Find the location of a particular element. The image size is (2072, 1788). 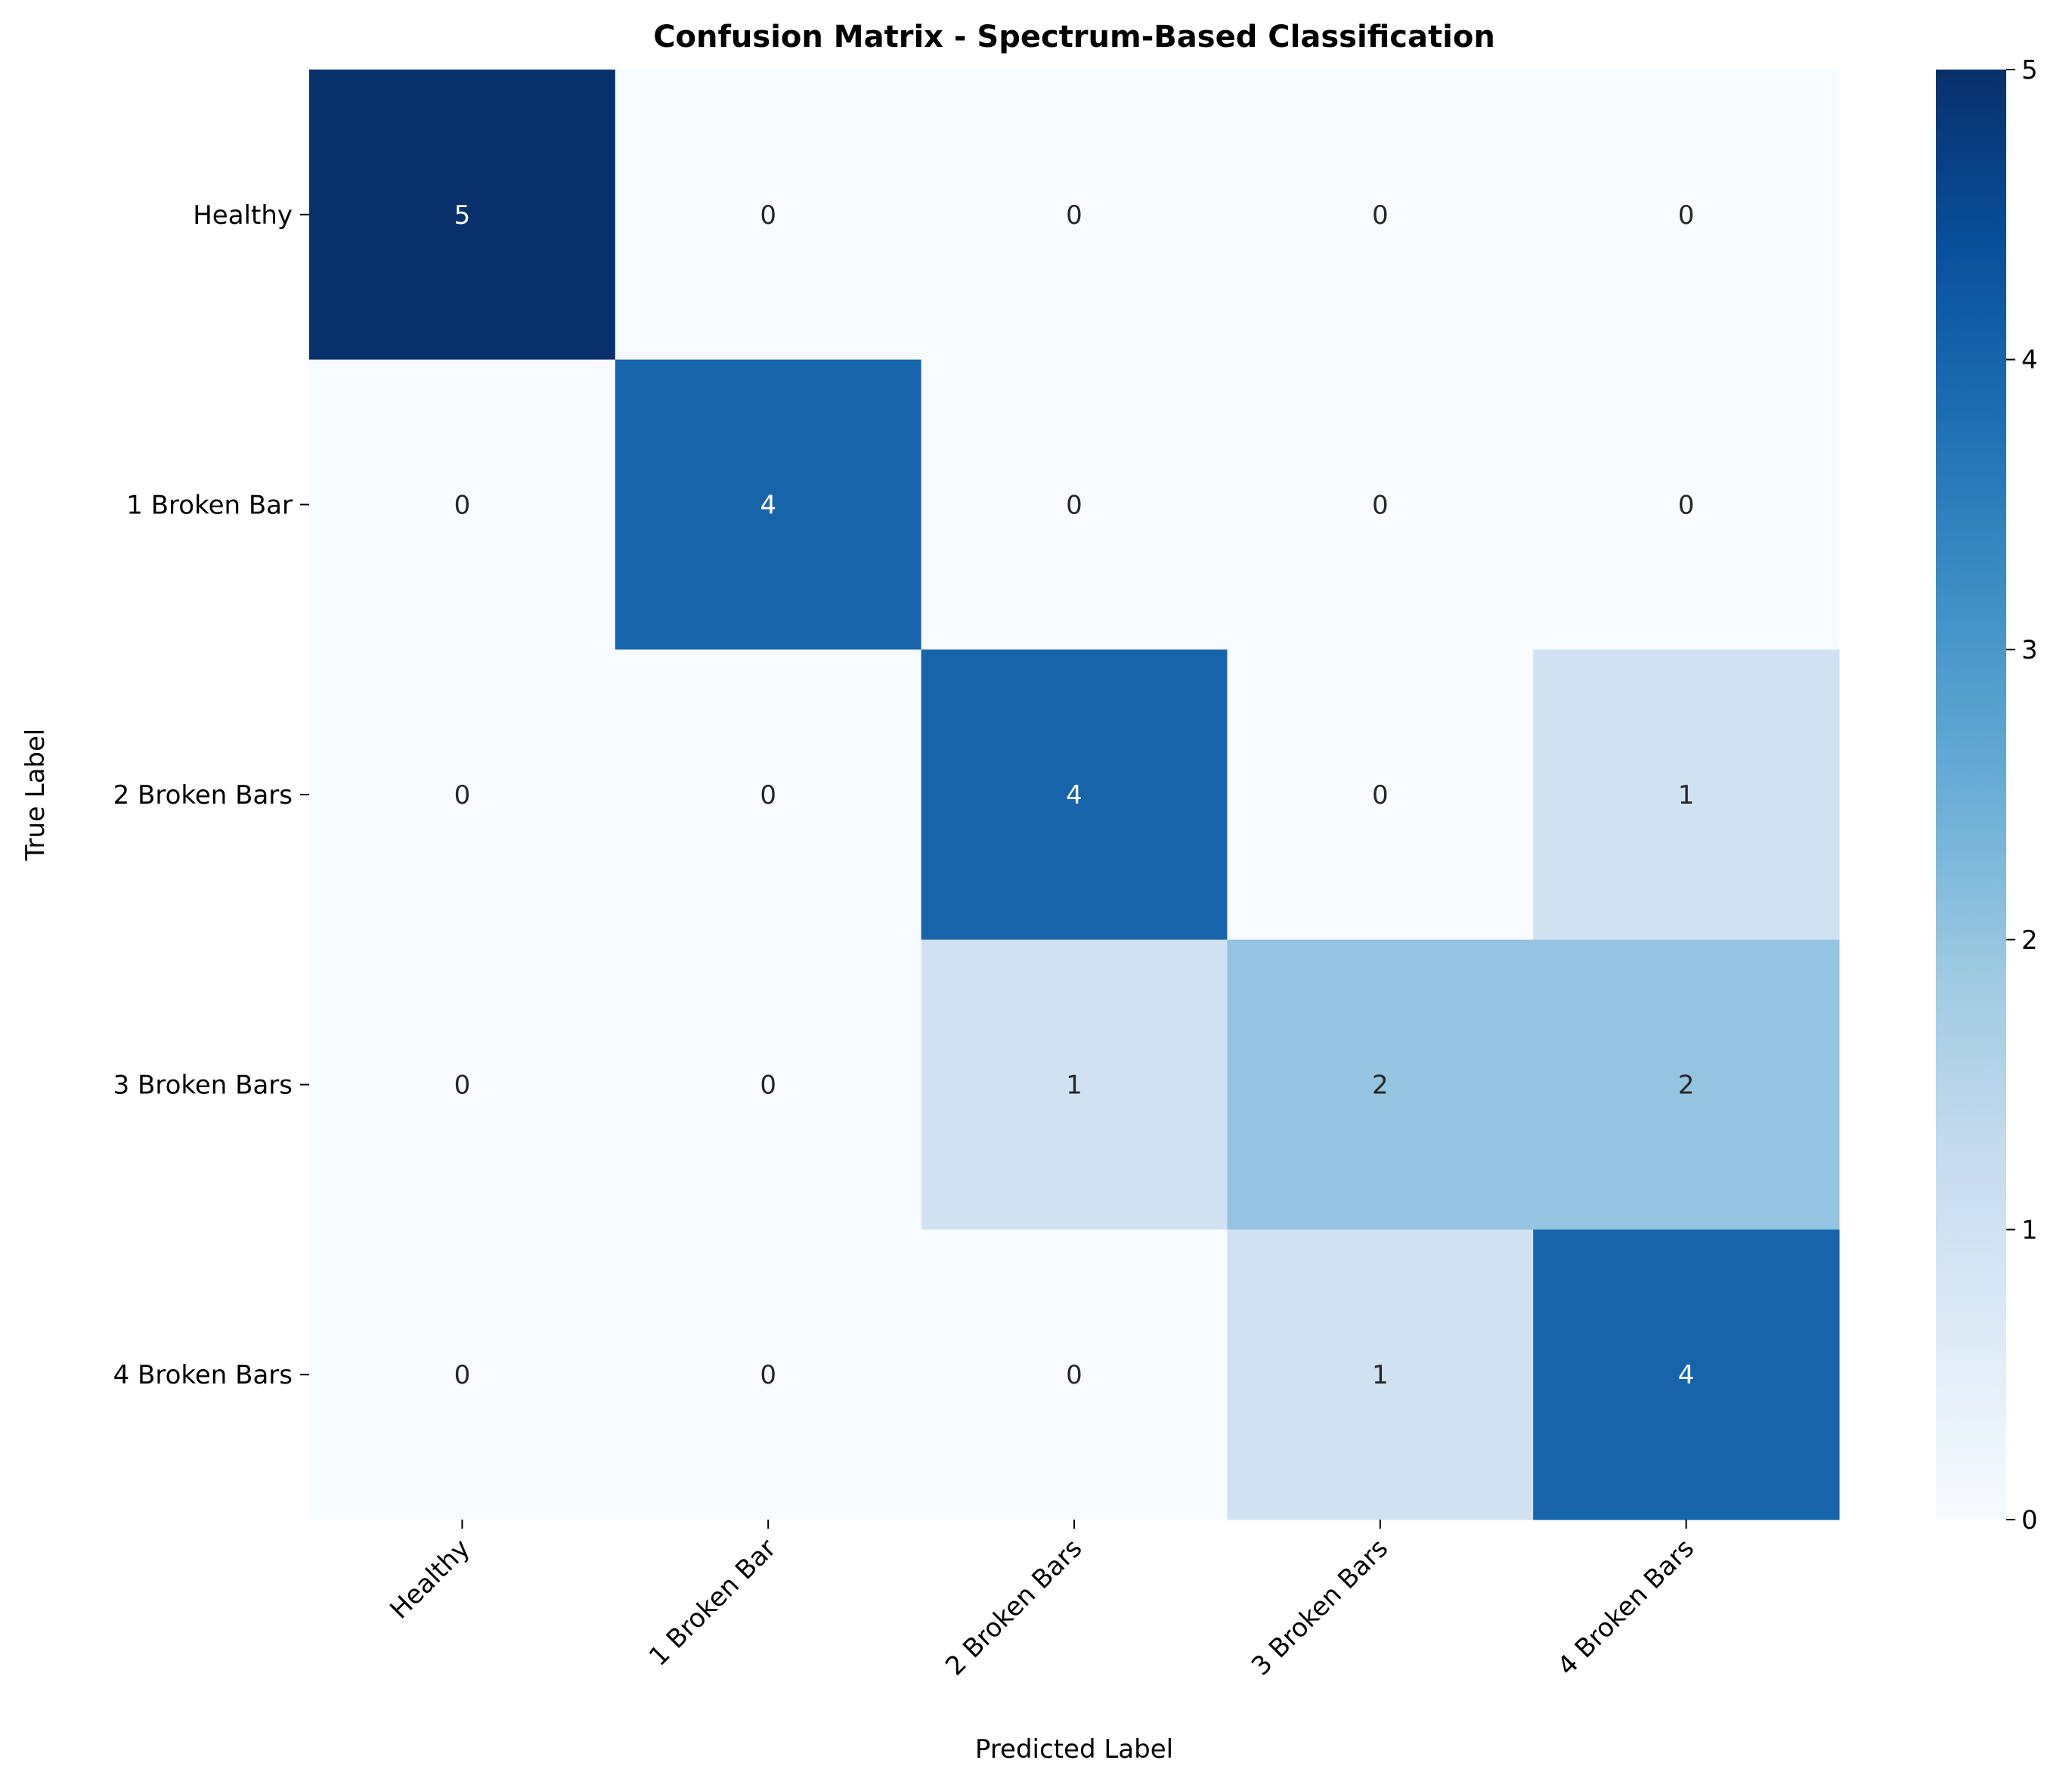

x-tick-label: Healthy is located at coordinates (429, 1579).